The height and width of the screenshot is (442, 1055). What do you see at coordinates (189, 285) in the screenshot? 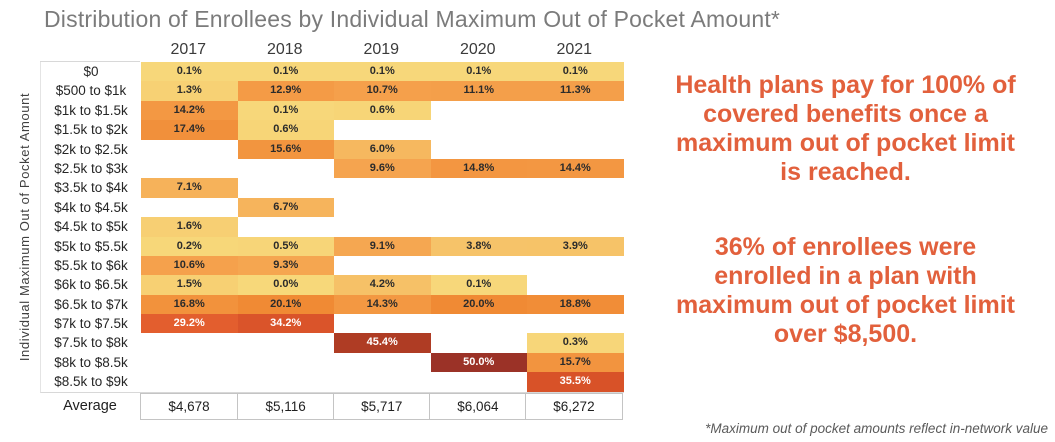
I see `heatmap-cell: 1.5%` at bounding box center [189, 285].